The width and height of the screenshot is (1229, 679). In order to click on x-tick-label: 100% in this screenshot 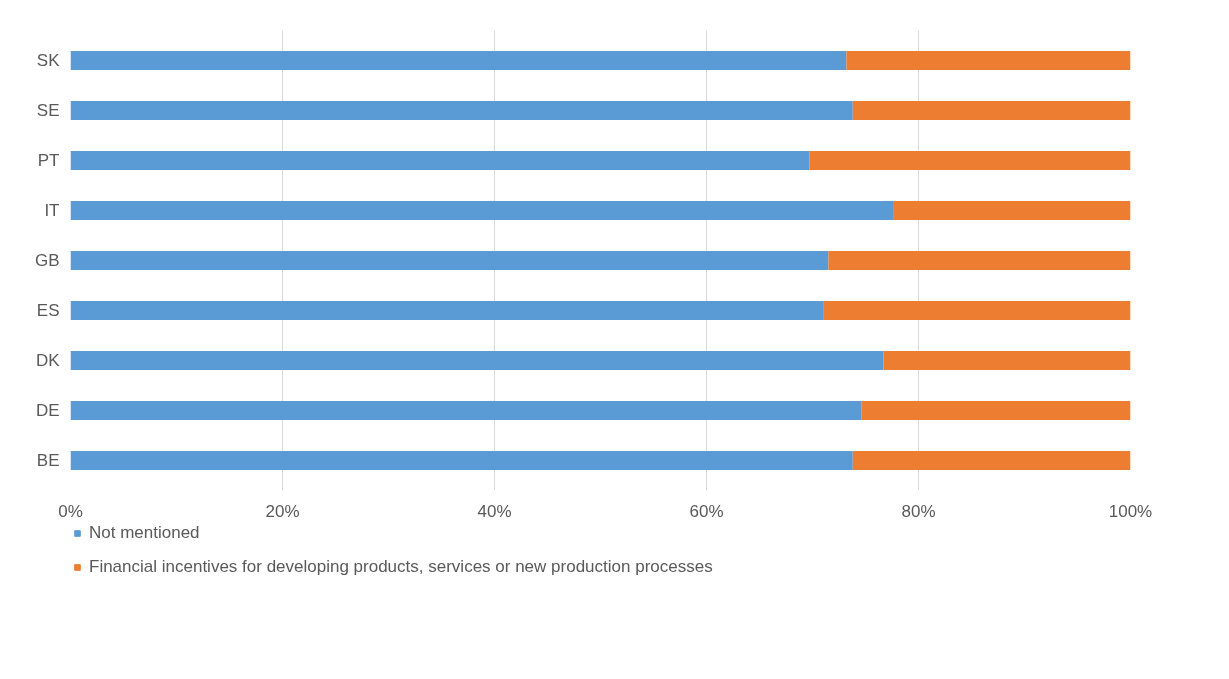, I will do `click(1130, 511)`.